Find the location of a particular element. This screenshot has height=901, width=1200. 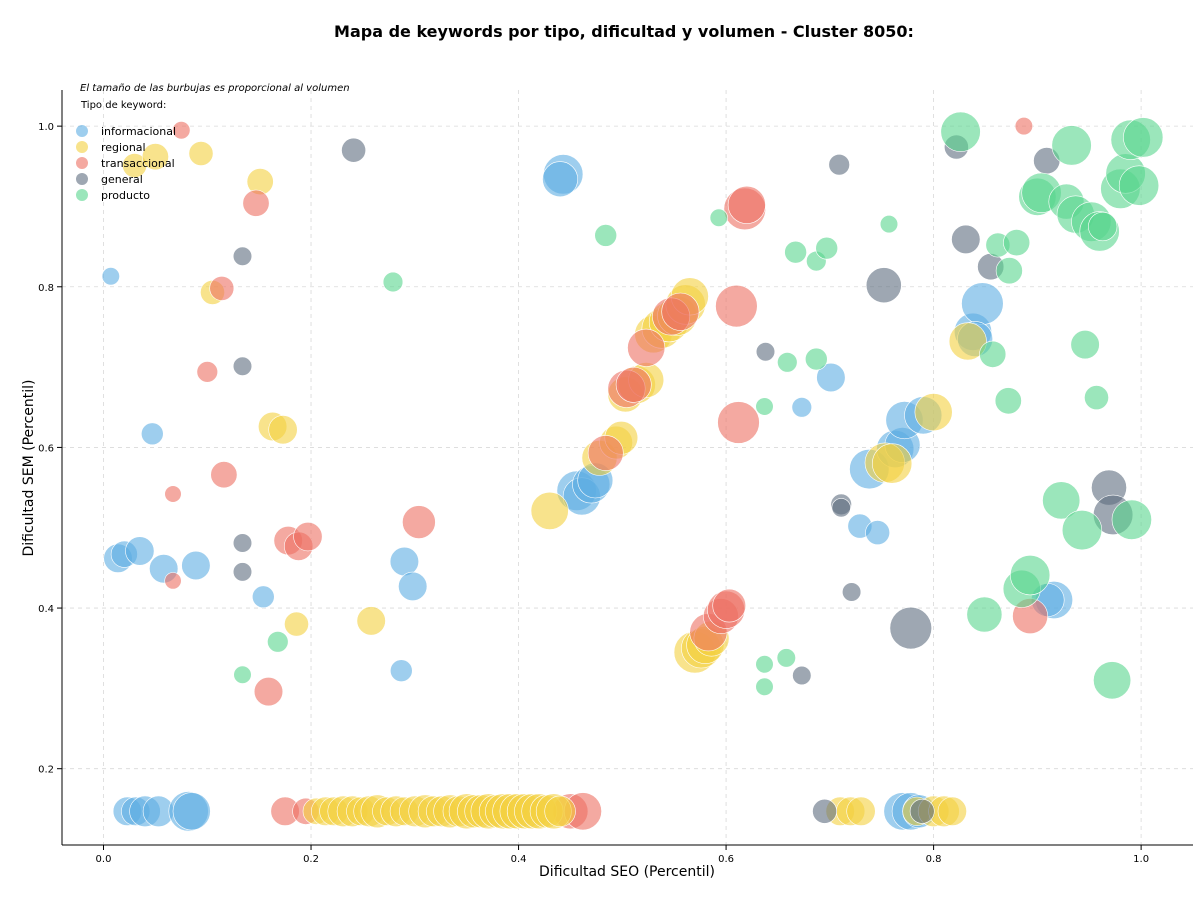

x-tick-label: 0.6 is located at coordinates (726, 859).